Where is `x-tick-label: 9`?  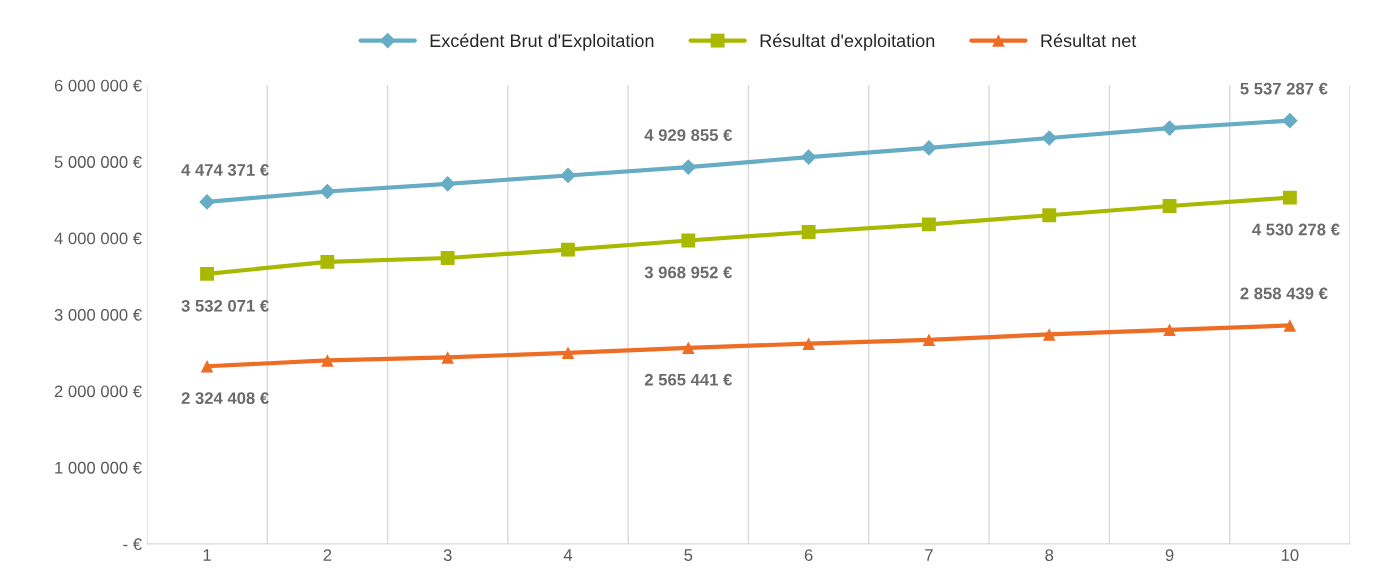 x-tick-label: 9 is located at coordinates (1169, 555).